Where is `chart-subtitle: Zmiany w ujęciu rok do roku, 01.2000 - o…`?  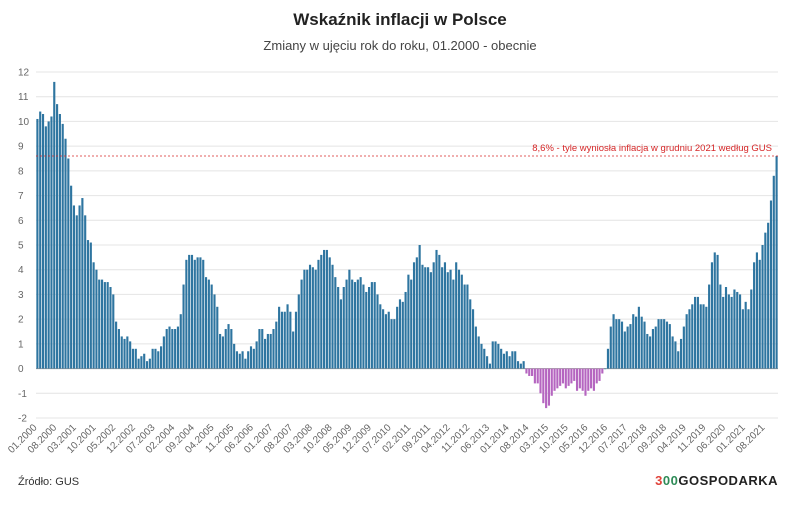
chart-subtitle: Zmiany w ujęciu rok do roku, 01.2000 - o… is located at coordinates (400, 45).